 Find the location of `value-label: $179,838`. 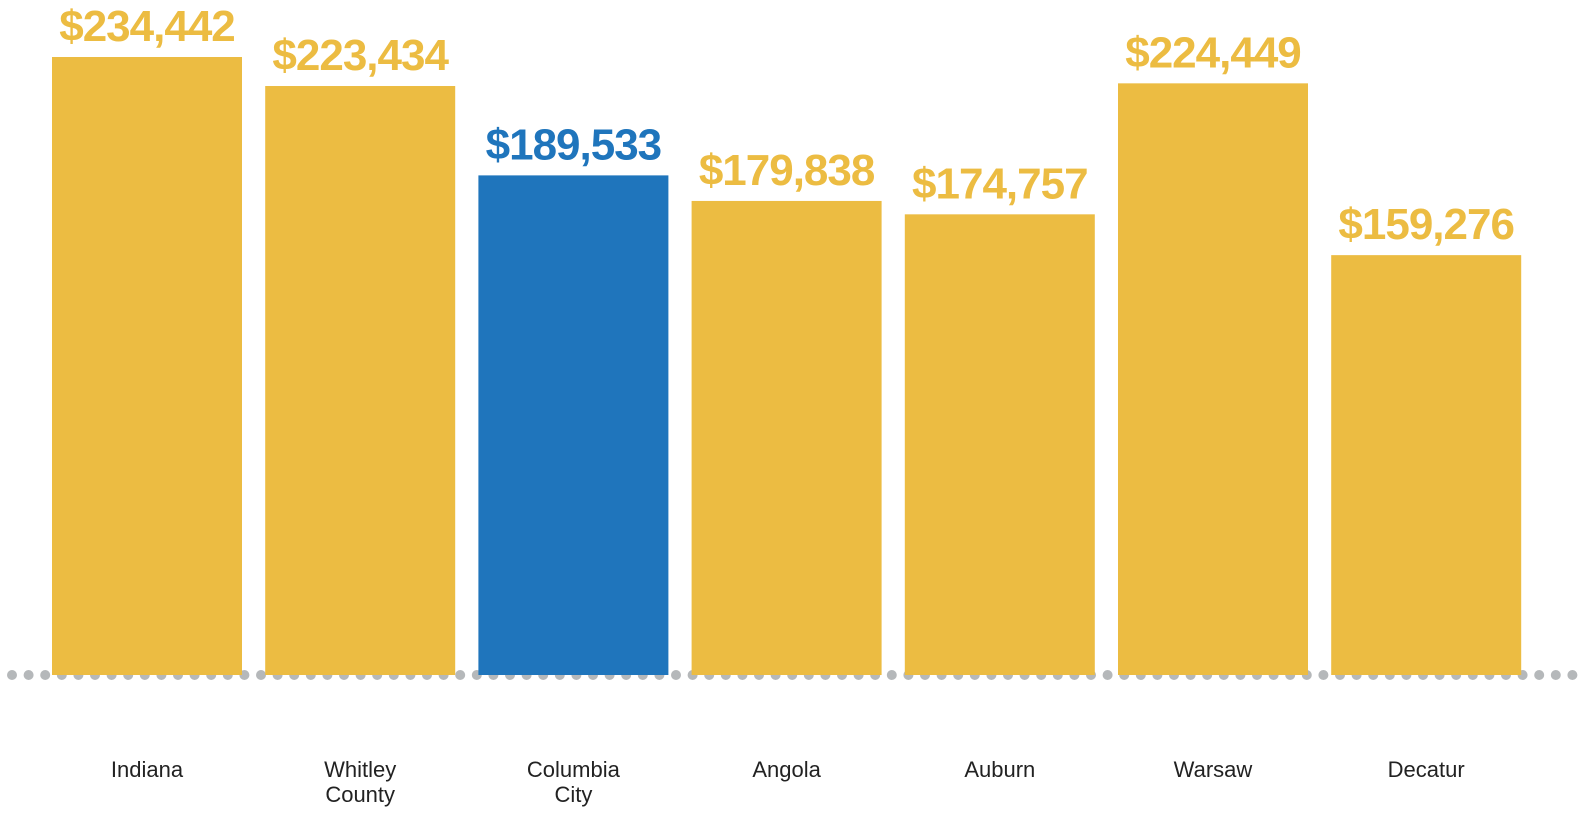

value-label: $179,838 is located at coordinates (787, 170).